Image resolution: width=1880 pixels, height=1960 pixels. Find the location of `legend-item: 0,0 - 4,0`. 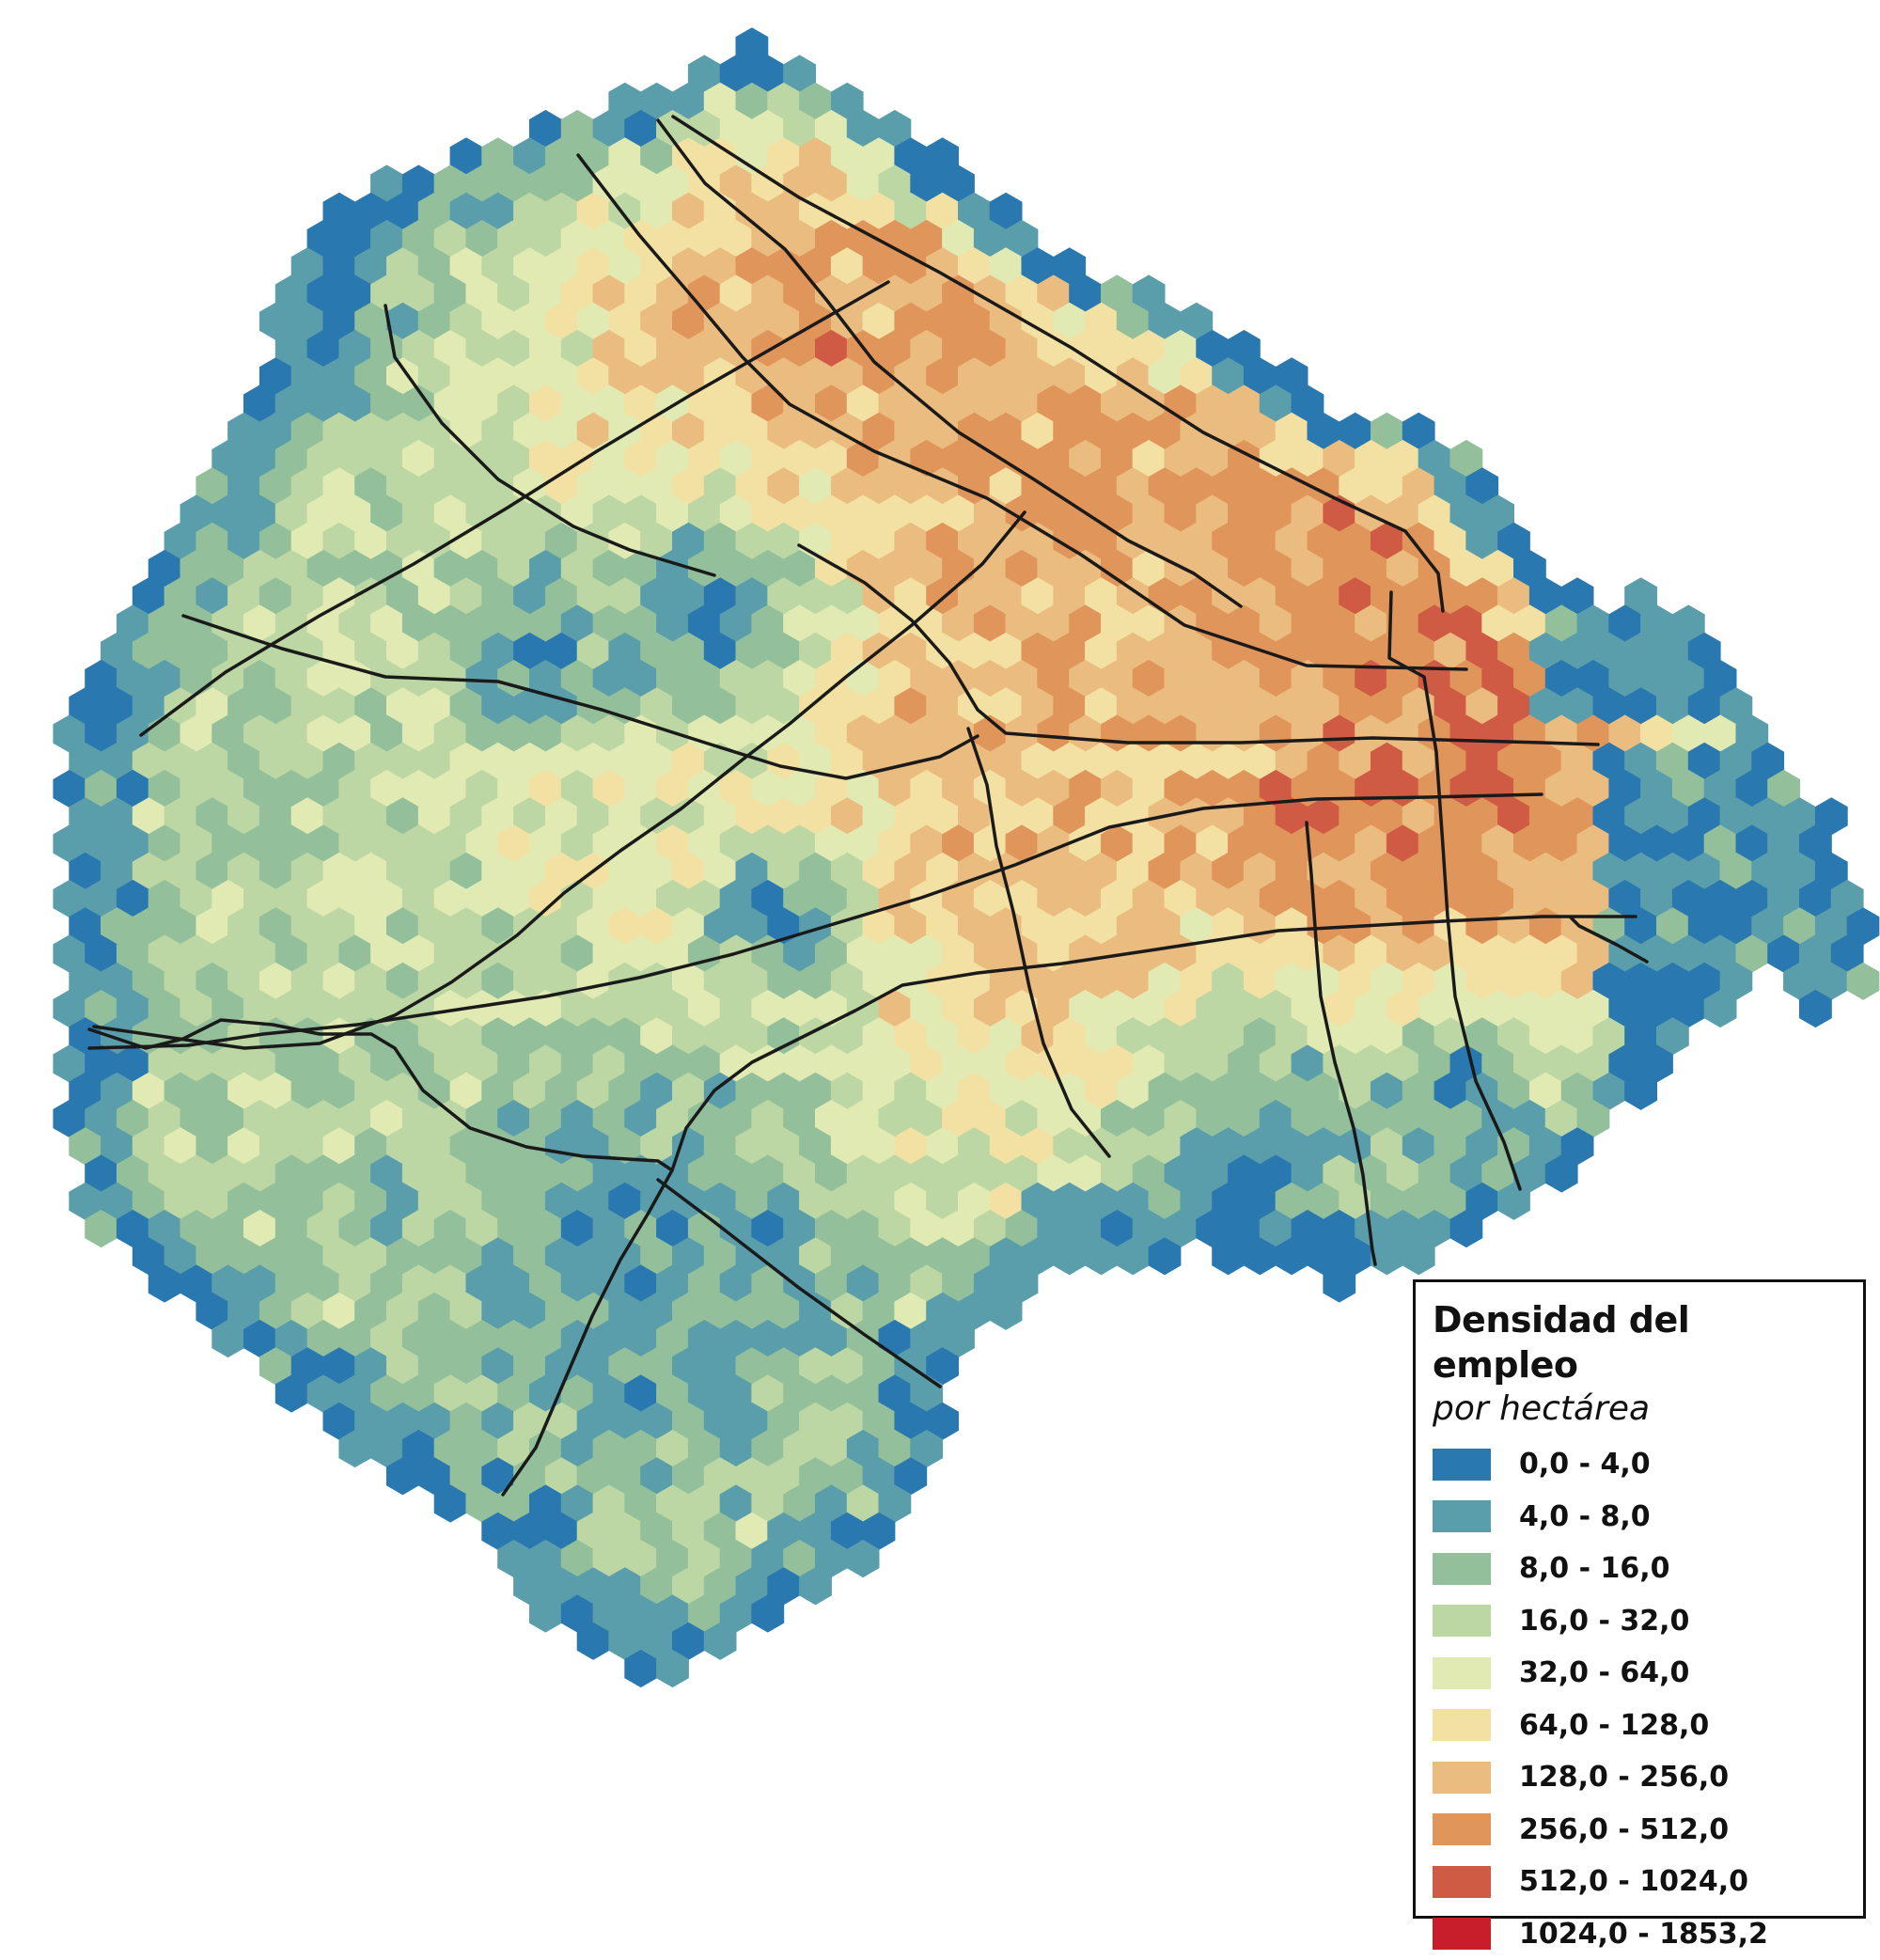

legend-item: 0,0 - 4,0 is located at coordinates (1639, 1464).